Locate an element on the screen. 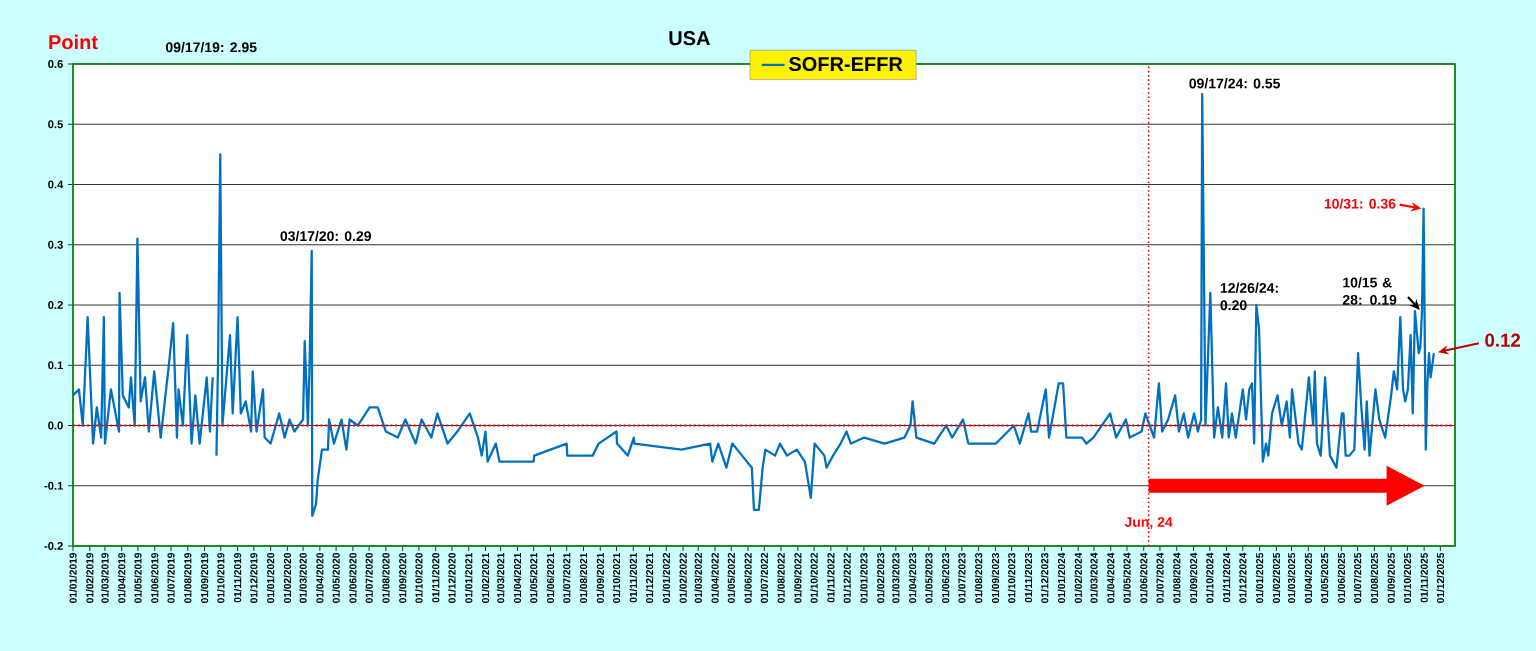  x-tick-label: 01/11/2019 is located at coordinates (237, 577).